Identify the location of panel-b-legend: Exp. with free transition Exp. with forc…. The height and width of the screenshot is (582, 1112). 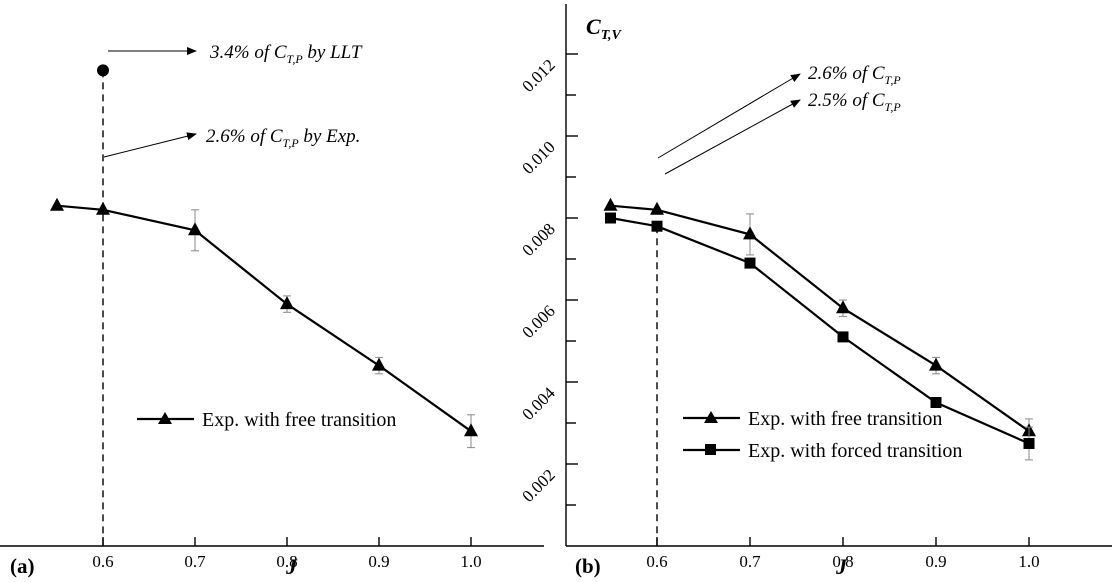
(822, 435).